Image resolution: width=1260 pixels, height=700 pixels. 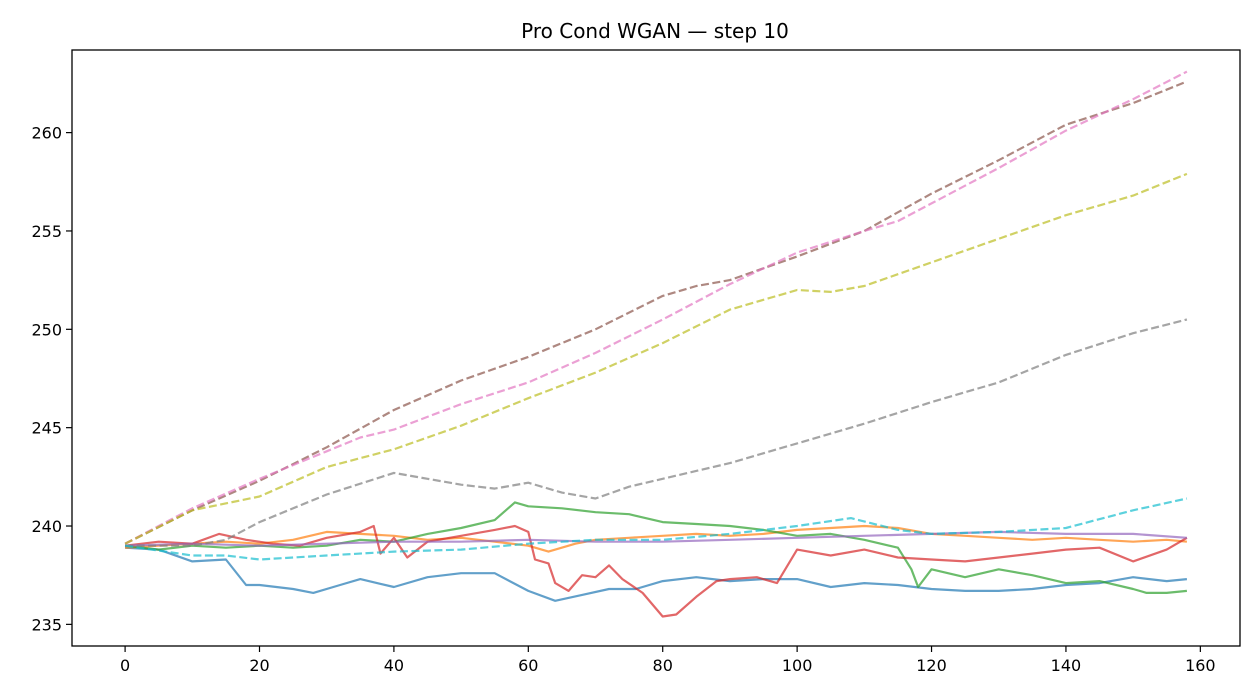 I want to click on x-tick-label: 20, so click(x=259, y=665).